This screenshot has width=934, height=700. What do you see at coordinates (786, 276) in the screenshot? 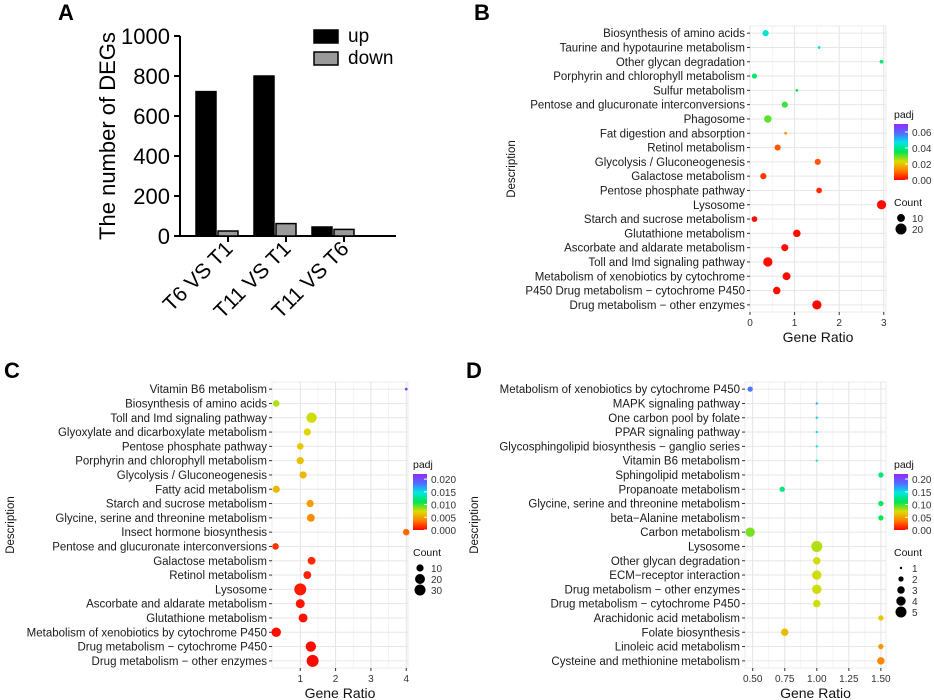
I see `dot-metabolism-of-xenobiotics-by-cytochrome` at bounding box center [786, 276].